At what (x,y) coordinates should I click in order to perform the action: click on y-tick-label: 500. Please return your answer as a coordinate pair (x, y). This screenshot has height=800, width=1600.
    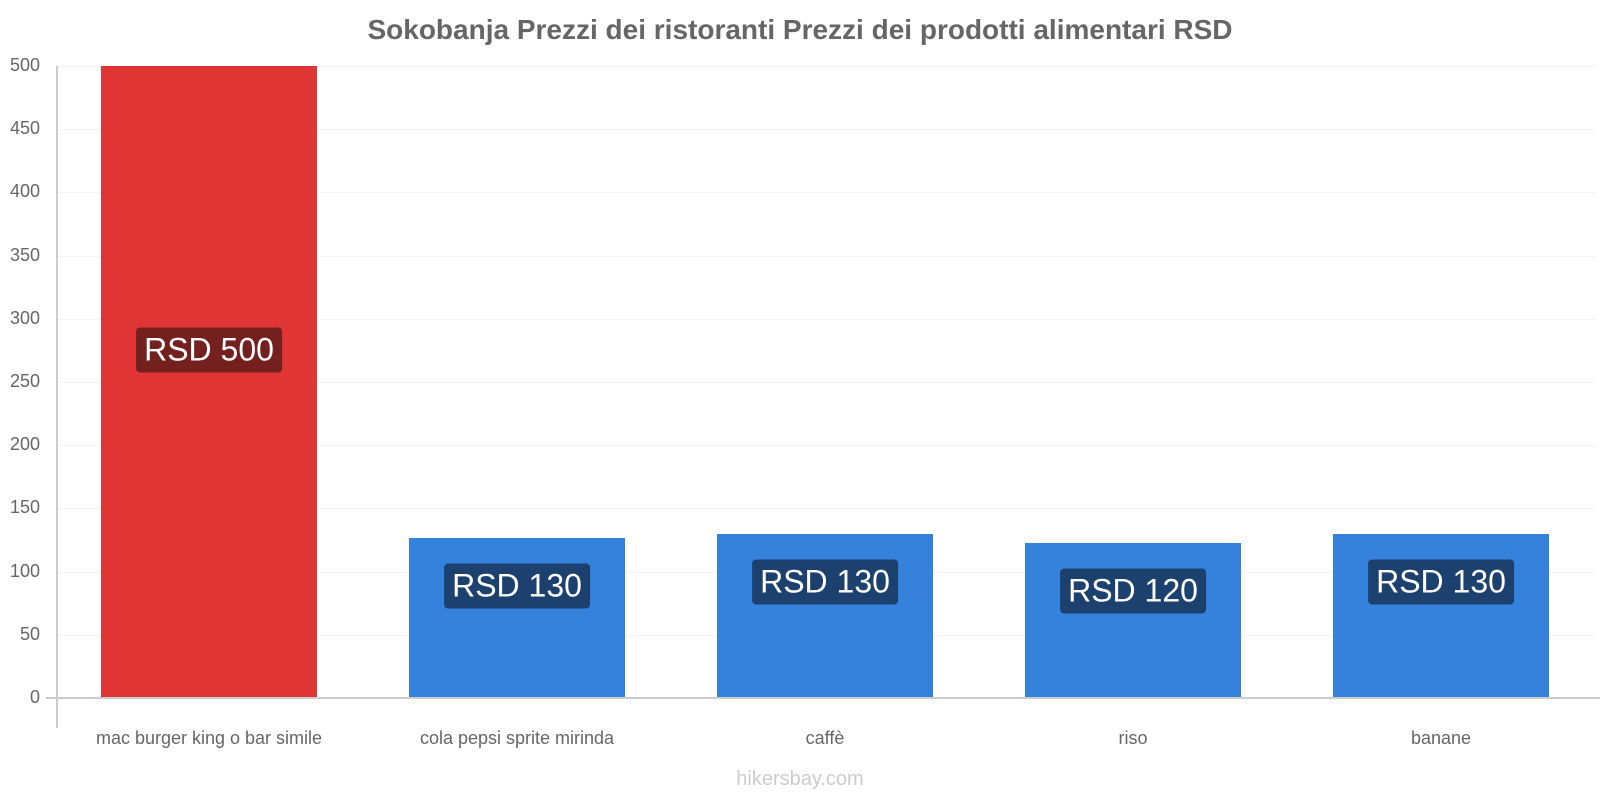
    Looking at the image, I should click on (24, 65).